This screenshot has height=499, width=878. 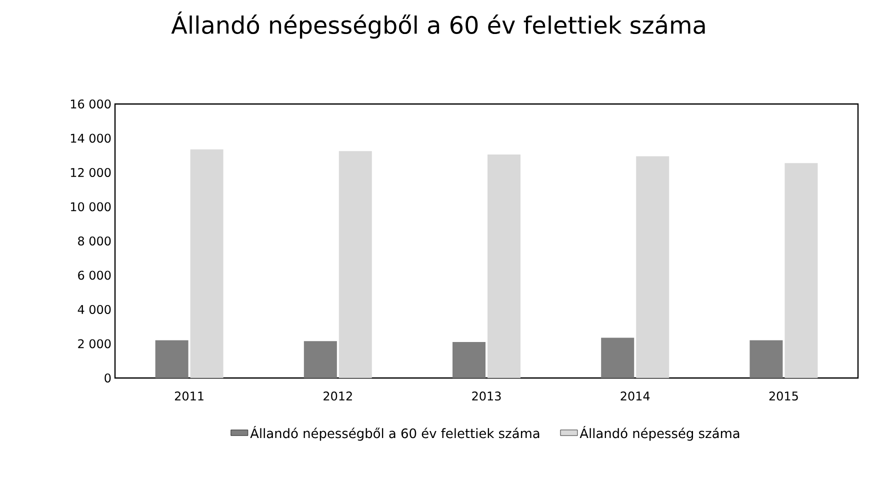 What do you see at coordinates (94, 275) in the screenshot?
I see `y-tick-label: 6 000` at bounding box center [94, 275].